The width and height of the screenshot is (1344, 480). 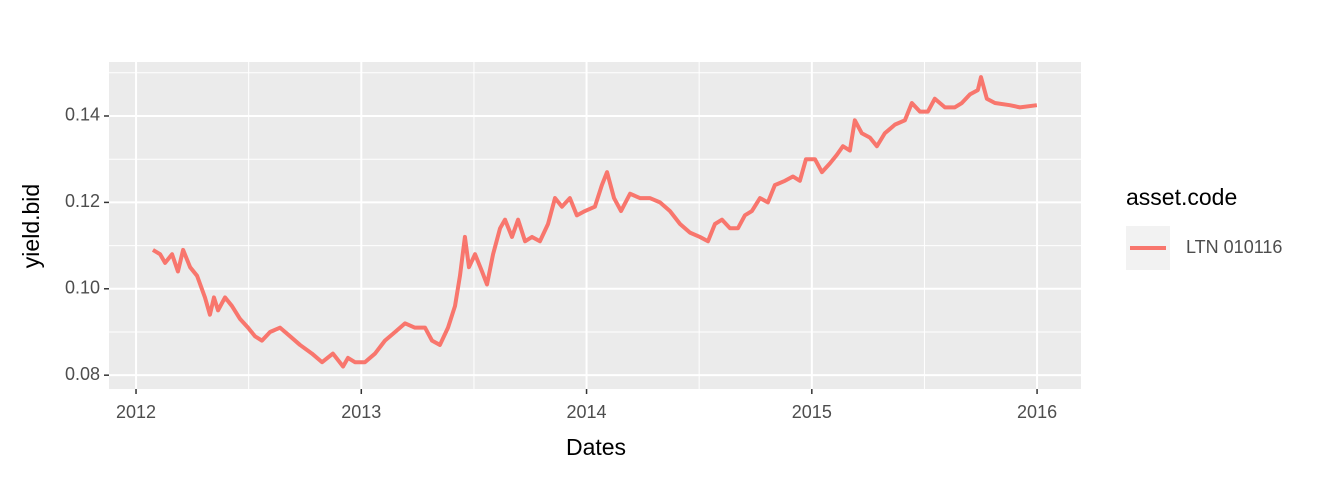 I want to click on y-tick-label: 0.12, so click(x=82, y=201).